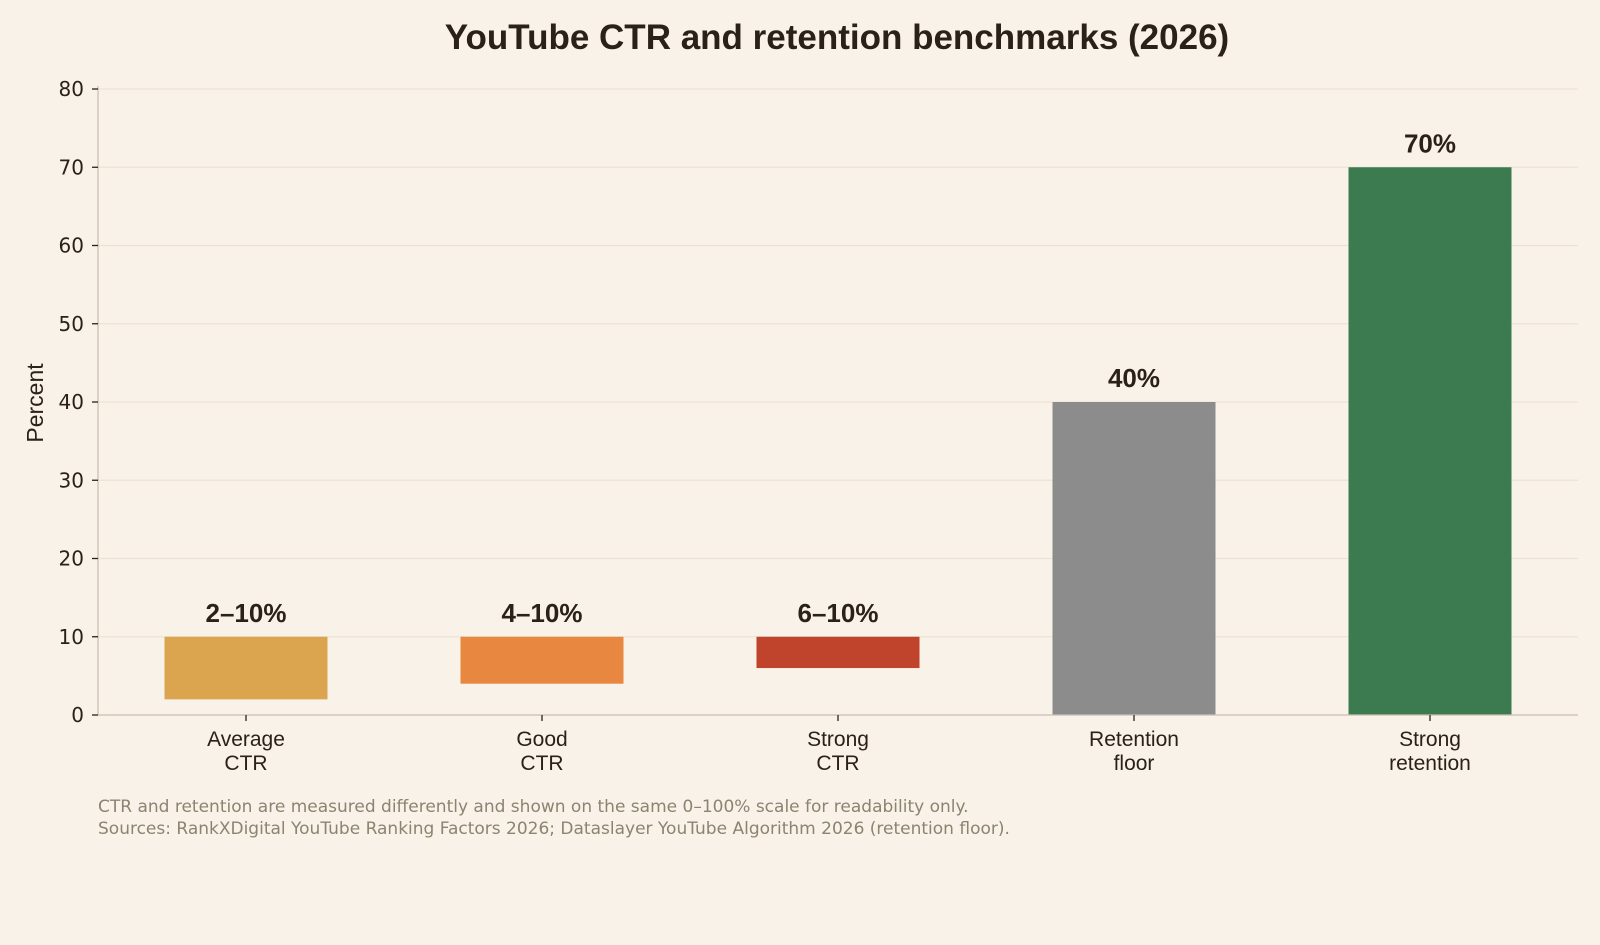 The width and height of the screenshot is (1600, 945). Describe the element at coordinates (77, 715) in the screenshot. I see `y-tick-label: 0` at that location.